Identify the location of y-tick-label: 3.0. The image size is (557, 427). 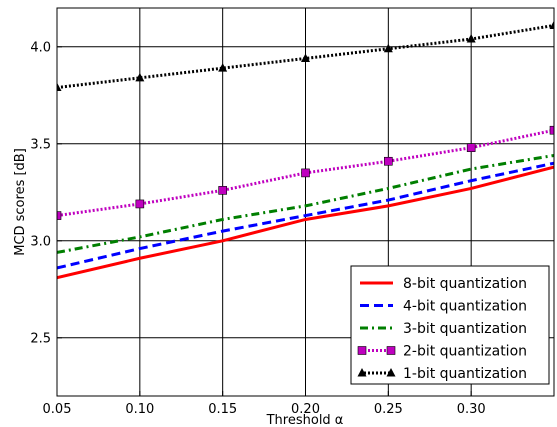
(40, 241).